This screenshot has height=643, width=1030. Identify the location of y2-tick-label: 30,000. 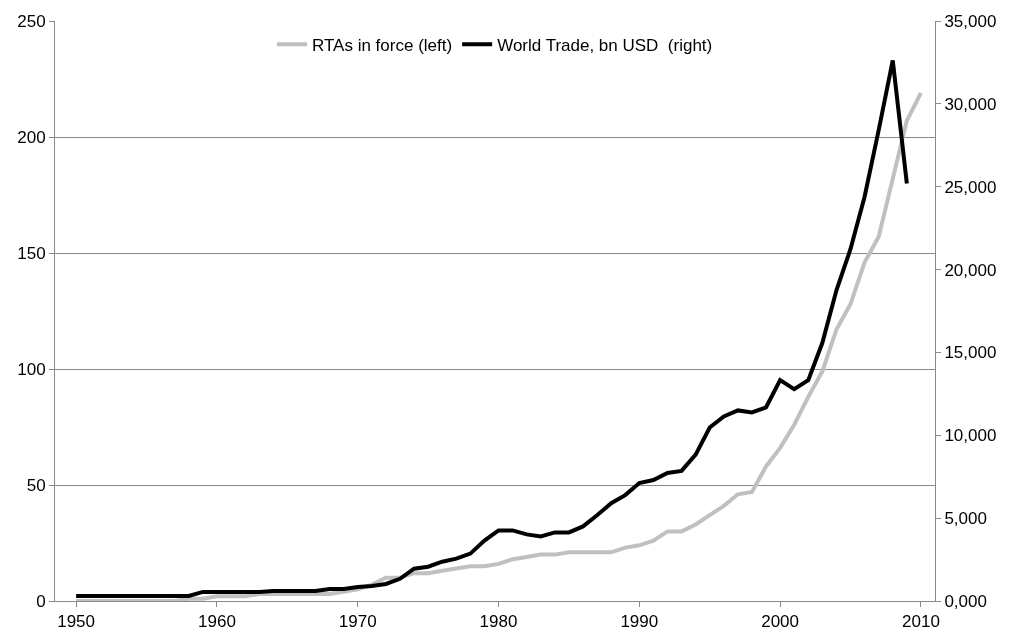
(970, 104).